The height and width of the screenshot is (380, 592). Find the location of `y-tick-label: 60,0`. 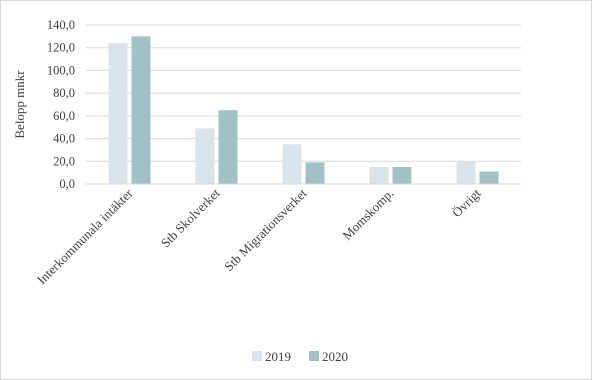

y-tick-label: 60,0 is located at coordinates (64, 116).